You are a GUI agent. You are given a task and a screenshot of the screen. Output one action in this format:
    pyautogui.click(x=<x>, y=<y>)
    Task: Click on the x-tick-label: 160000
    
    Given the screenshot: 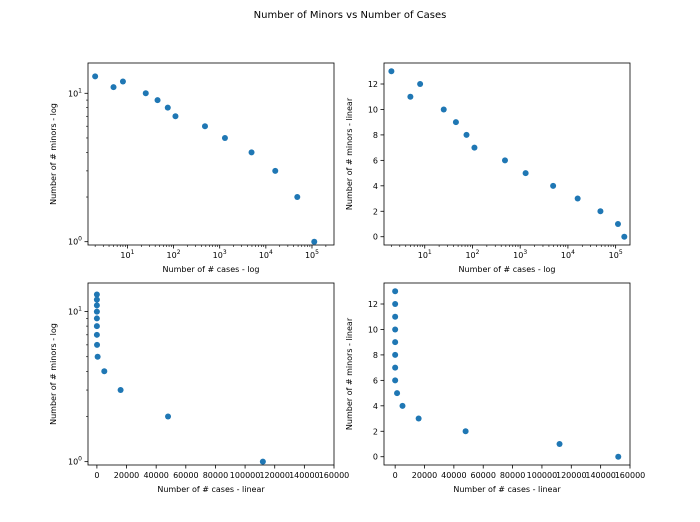 What is the action you would take?
    pyautogui.click(x=630, y=475)
    